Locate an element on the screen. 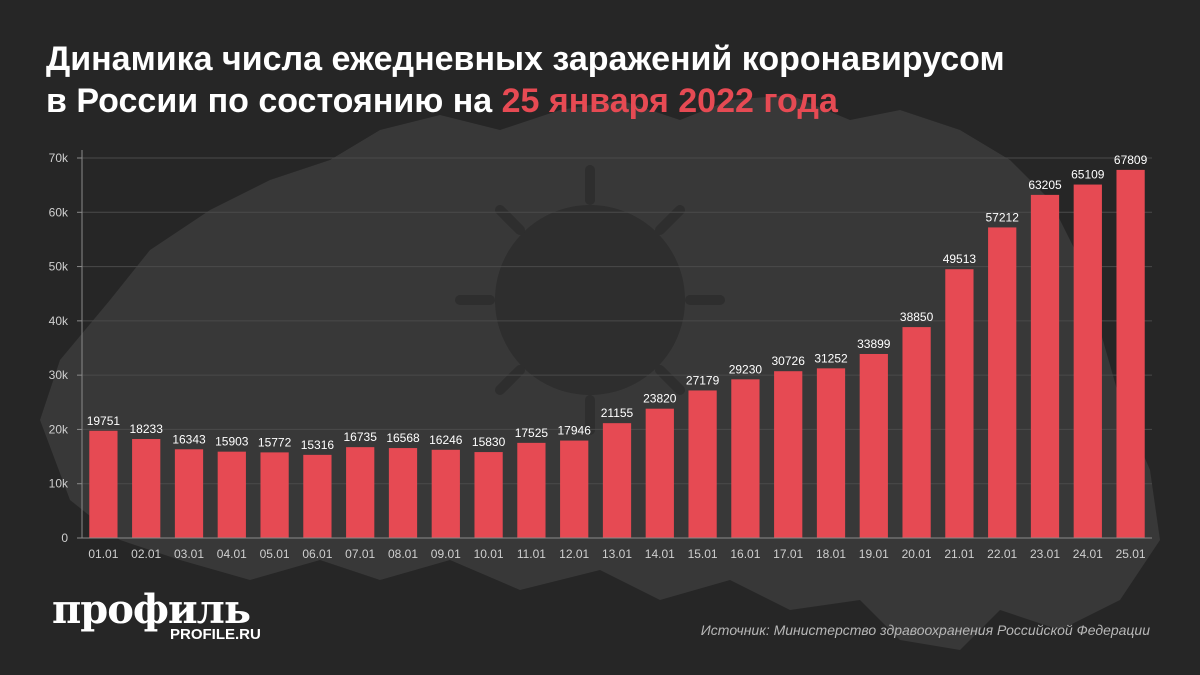 Image resolution: width=1200 pixels, height=675 pixels. y-tick-label: 20k is located at coordinates (59, 429).